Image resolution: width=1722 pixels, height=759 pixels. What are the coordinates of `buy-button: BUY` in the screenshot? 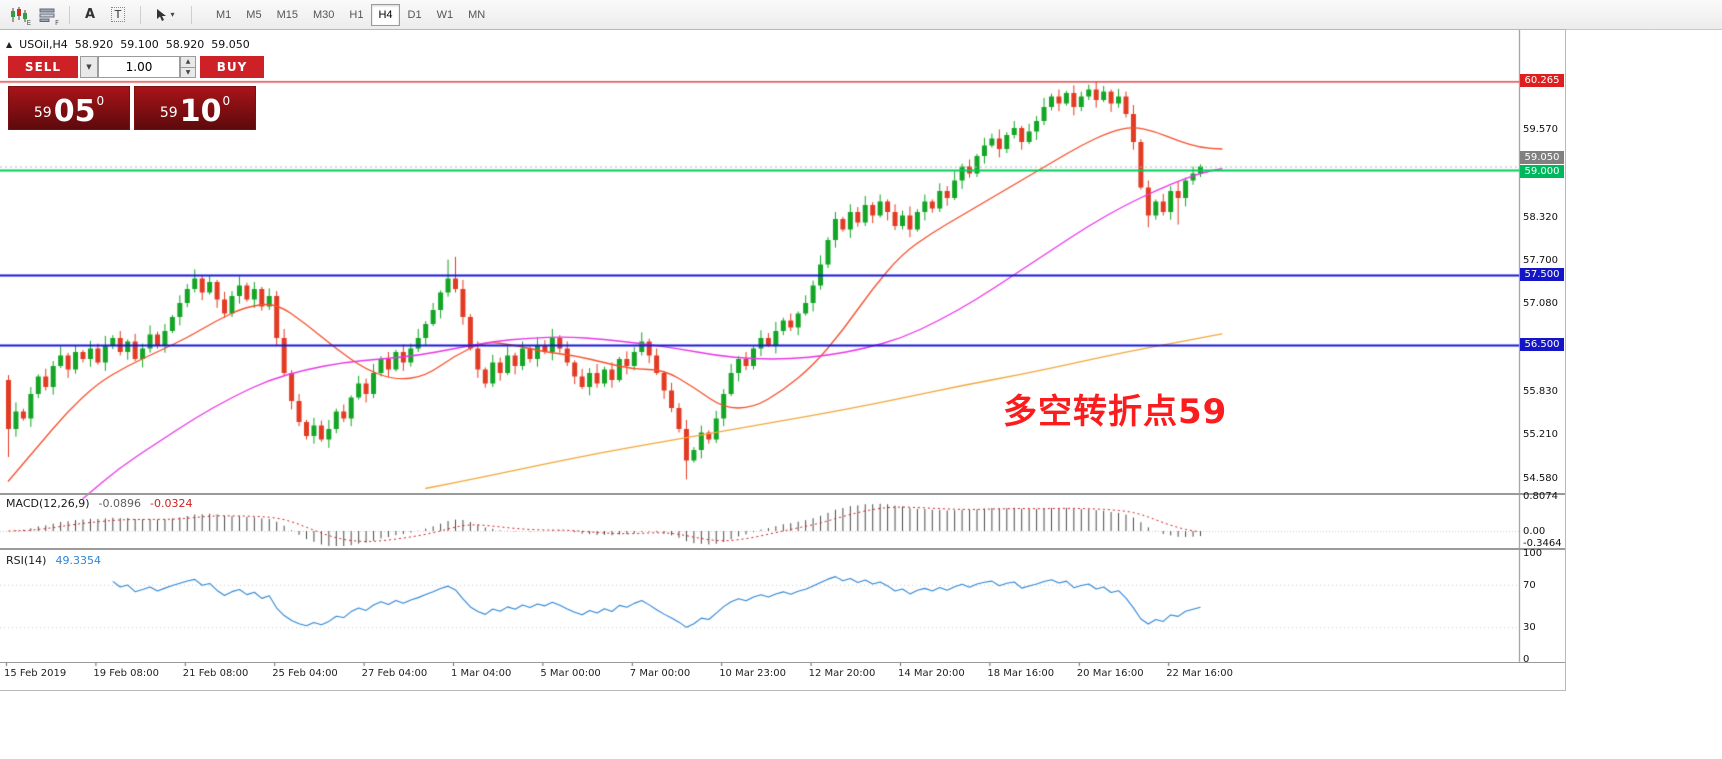 It's located at (232, 67).